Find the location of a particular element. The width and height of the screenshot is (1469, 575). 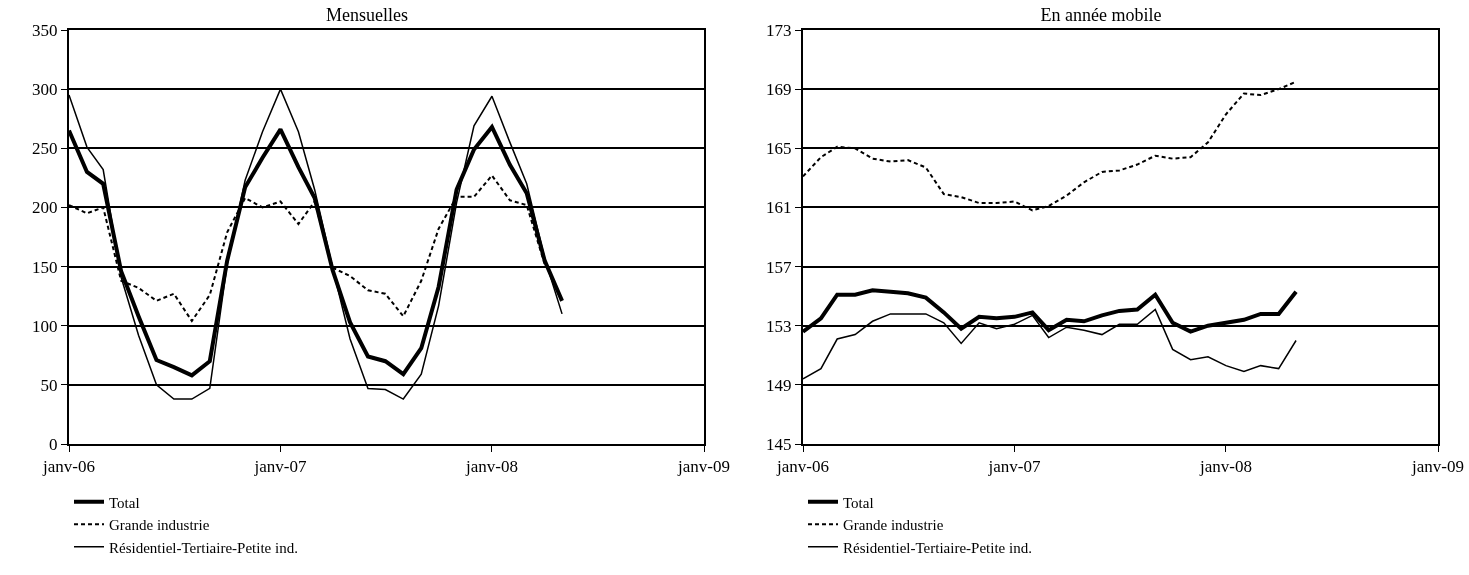

y-tick-label: 173 is located at coordinates (779, 30).